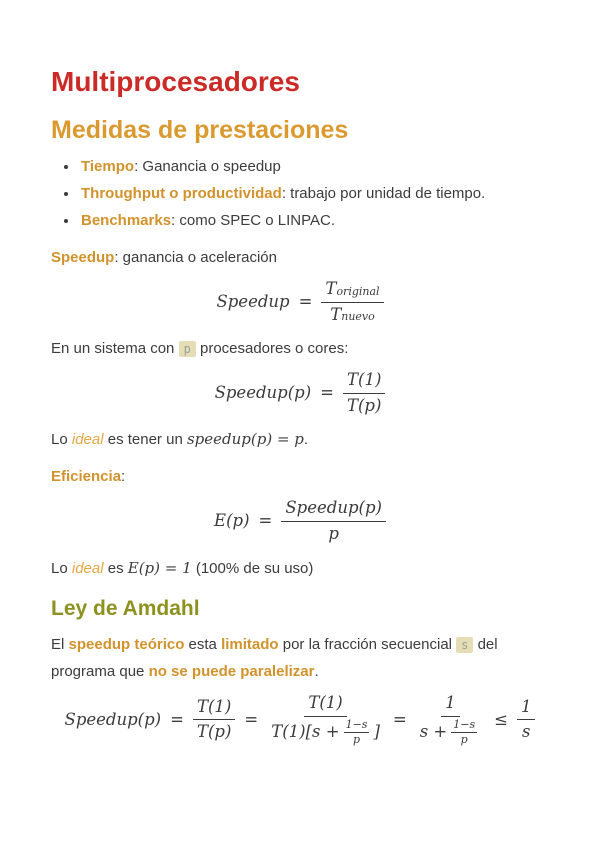 Image resolution: width=600 pixels, height=848 pixels. I want to click on inline-math: speedup(p) = p, so click(245, 439).